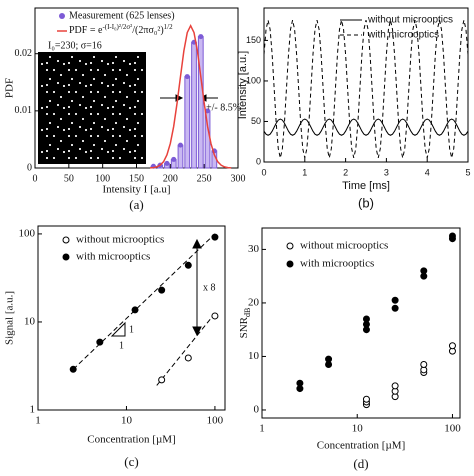  I want to click on inset-image, so click(92, 108).